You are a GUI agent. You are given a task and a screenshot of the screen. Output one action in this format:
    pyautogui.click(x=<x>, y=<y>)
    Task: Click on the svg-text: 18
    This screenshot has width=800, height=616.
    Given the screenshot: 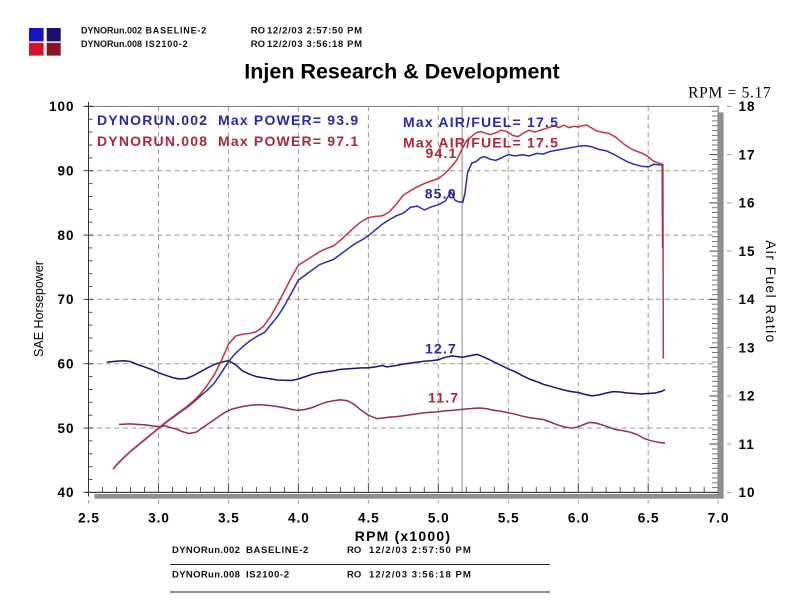 What is the action you would take?
    pyautogui.click(x=747, y=106)
    